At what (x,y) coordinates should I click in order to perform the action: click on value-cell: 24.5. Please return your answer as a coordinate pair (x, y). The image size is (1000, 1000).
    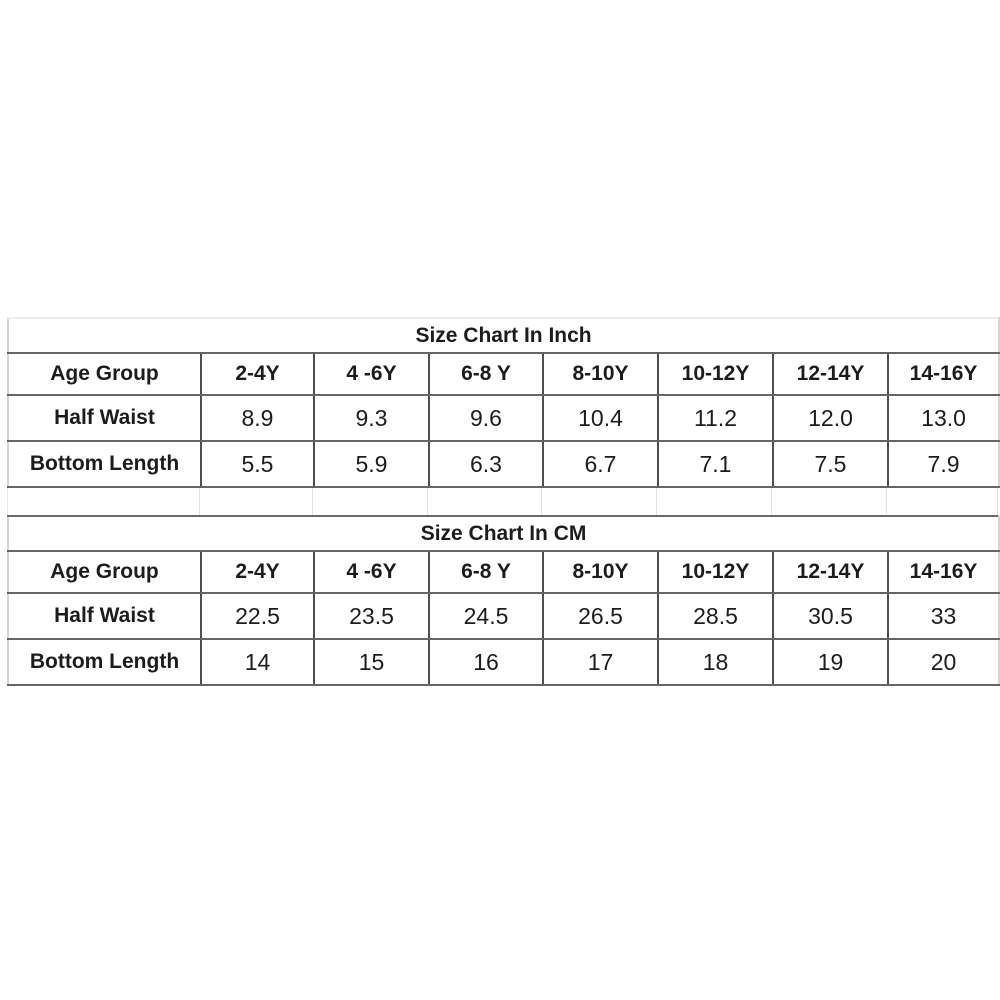
    Looking at the image, I should click on (486, 616).